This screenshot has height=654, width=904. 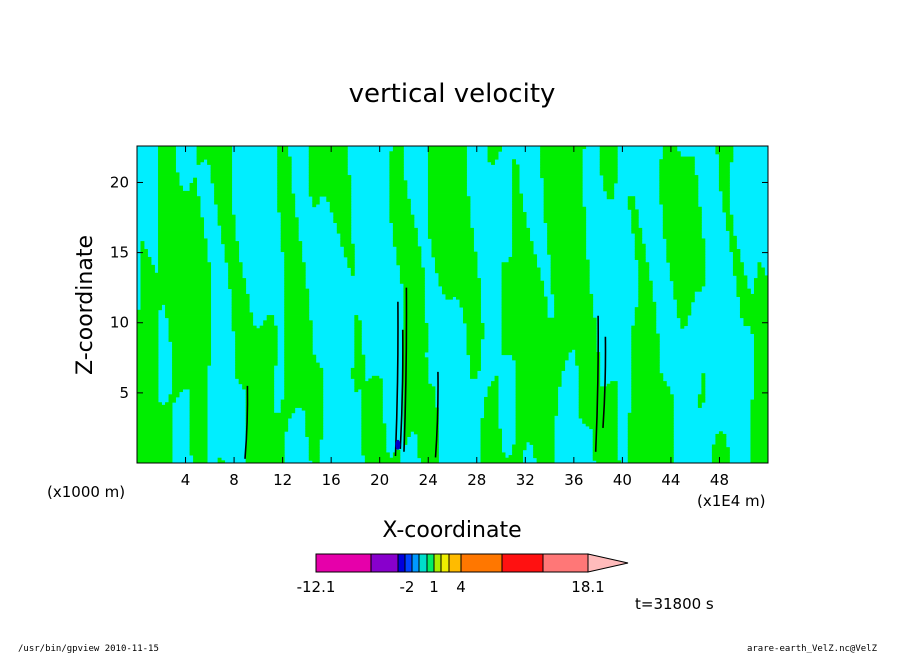 What do you see at coordinates (481, 563) in the screenshot?
I see `colorbar-swatch` at bounding box center [481, 563].